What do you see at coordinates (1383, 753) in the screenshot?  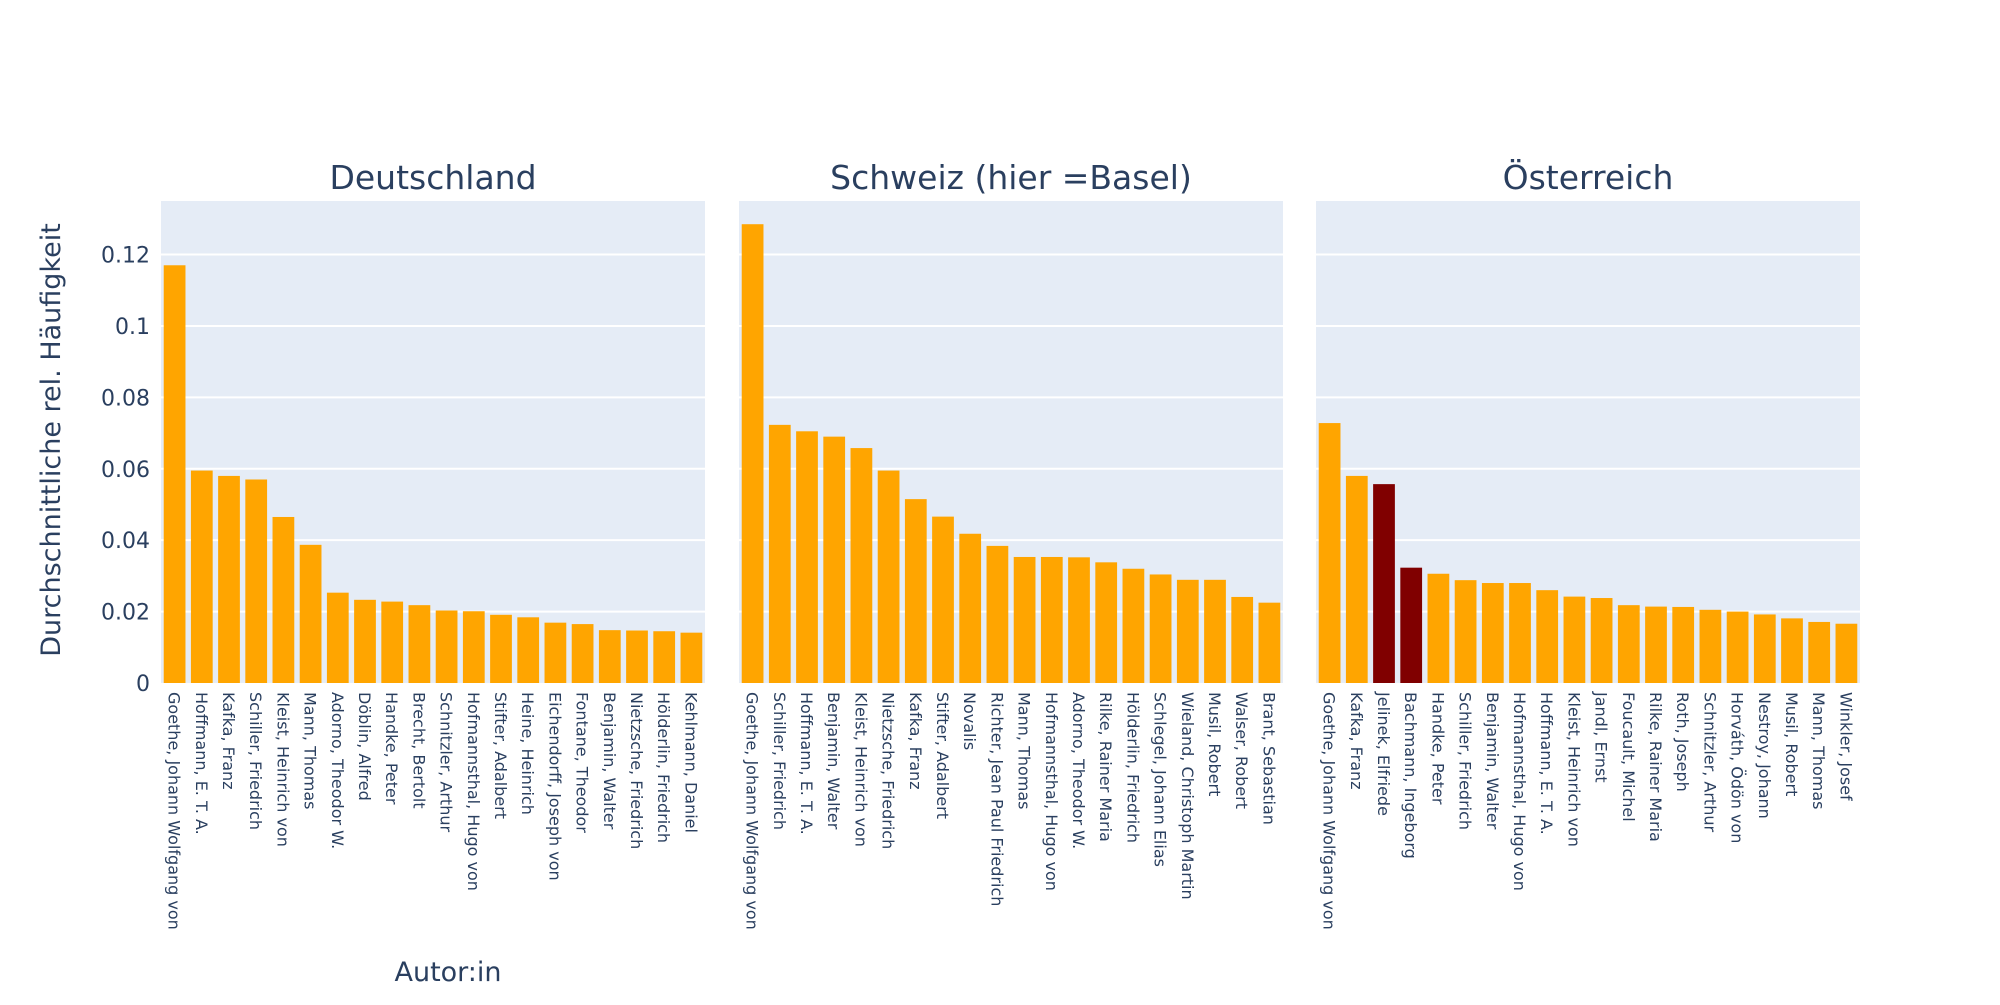 I see `x-tick-label: Jelinek, Elfriede` at bounding box center [1383, 753].